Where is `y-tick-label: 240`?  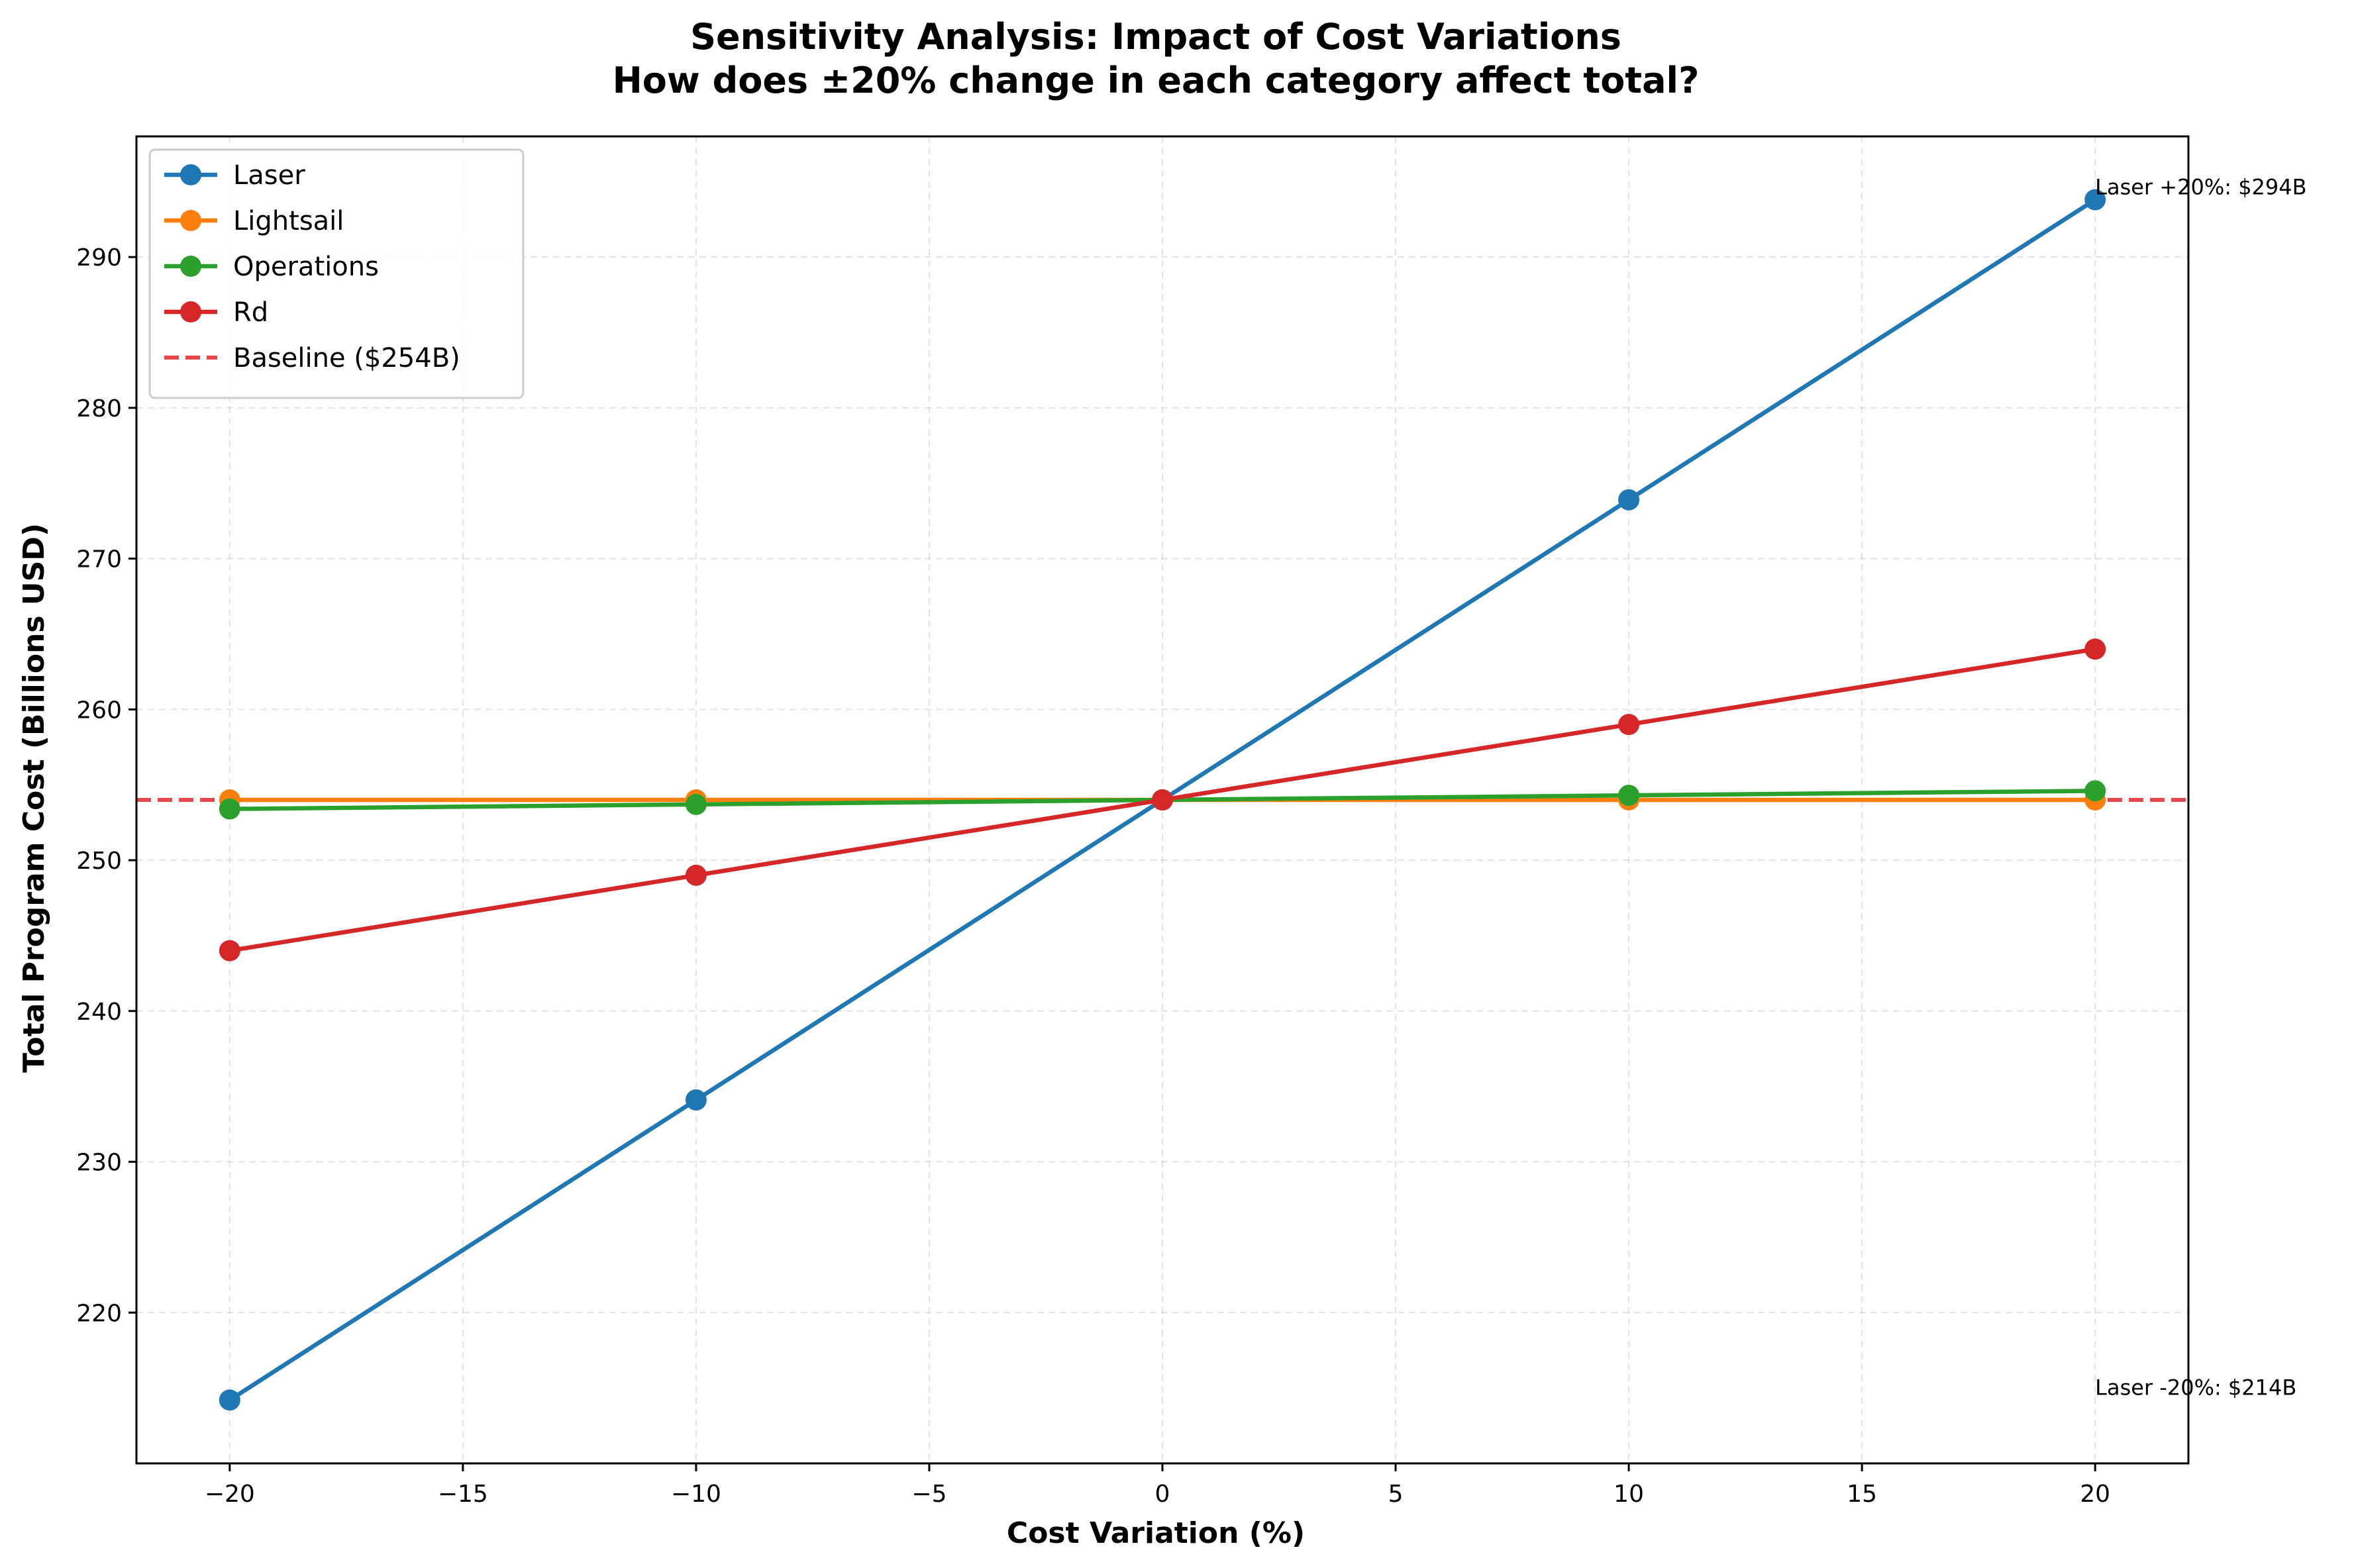
y-tick-label: 240 is located at coordinates (99, 1012).